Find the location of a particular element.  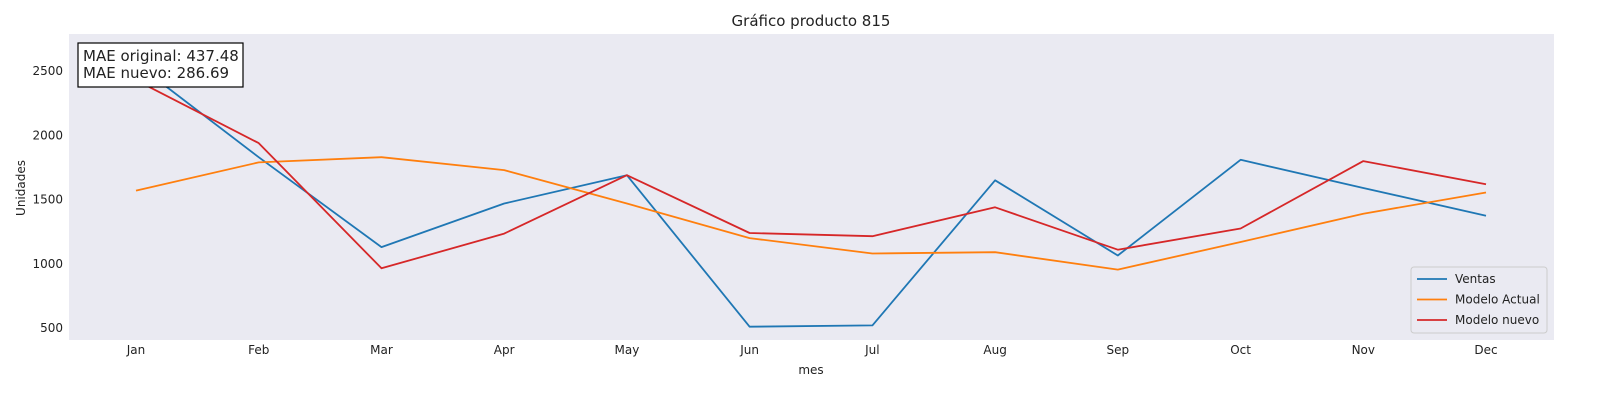

x-tick-label: Apr is located at coordinates (504, 350).